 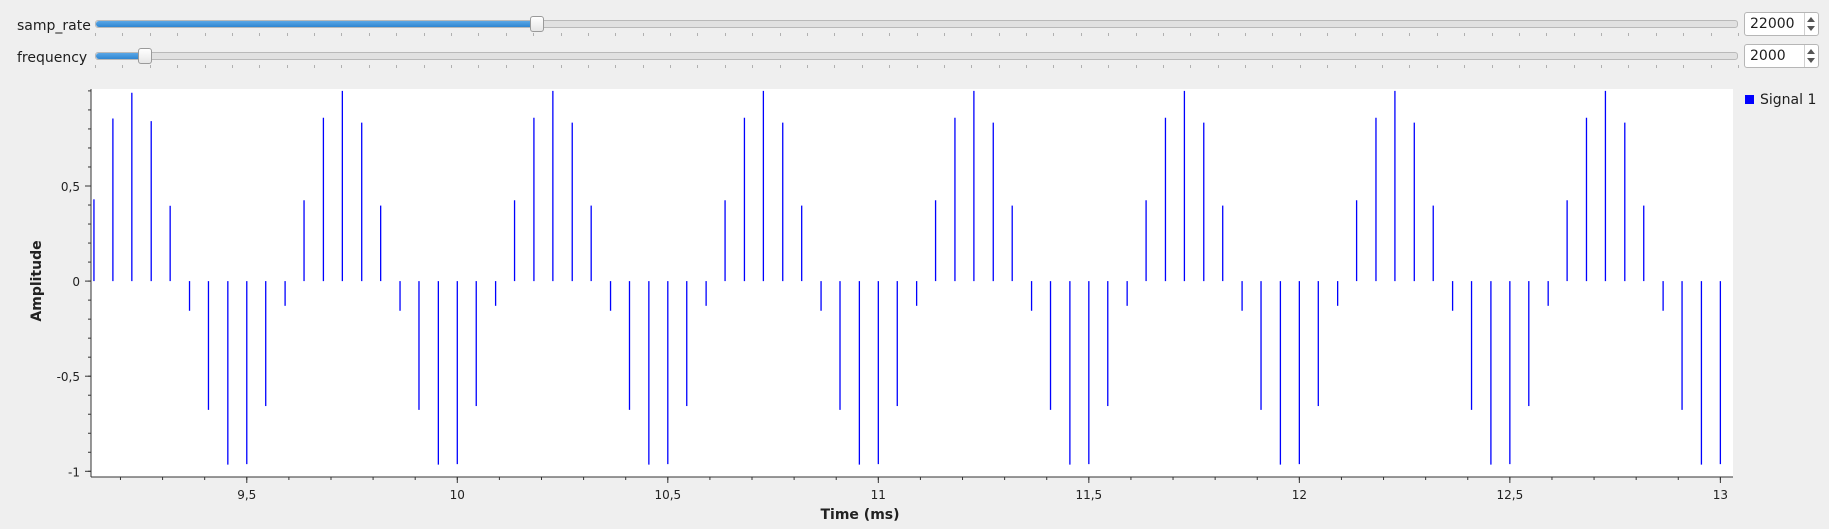 I want to click on x-ticks: 9,5 10 10,5 11 11,5 12 12,5 13, so click(x=982, y=489).